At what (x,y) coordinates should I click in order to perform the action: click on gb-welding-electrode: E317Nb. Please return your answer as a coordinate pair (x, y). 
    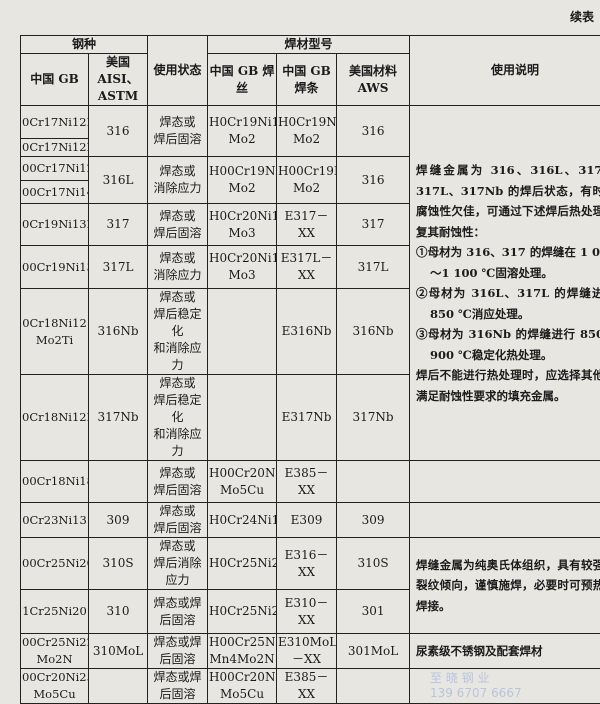
    Looking at the image, I should click on (307, 418).